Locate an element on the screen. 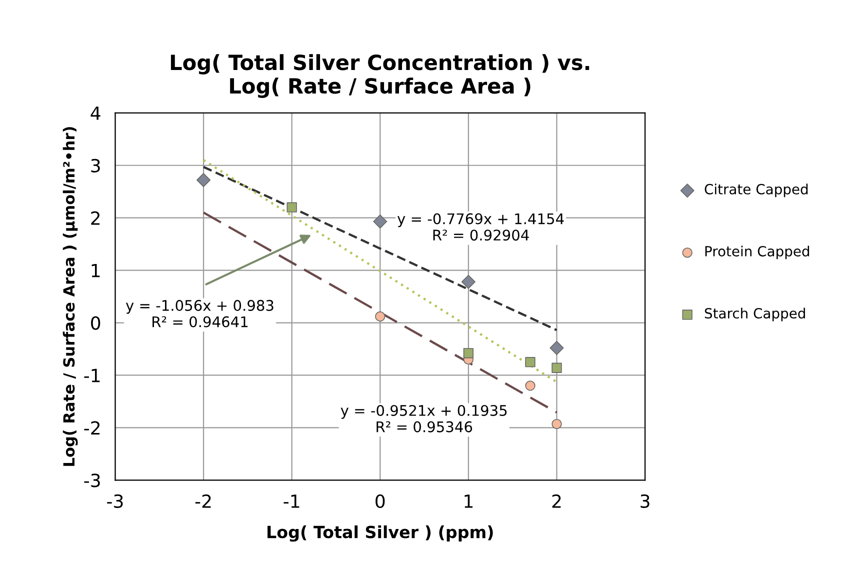 This screenshot has width=841, height=582. y-tick-label: 3 is located at coordinates (95, 165).